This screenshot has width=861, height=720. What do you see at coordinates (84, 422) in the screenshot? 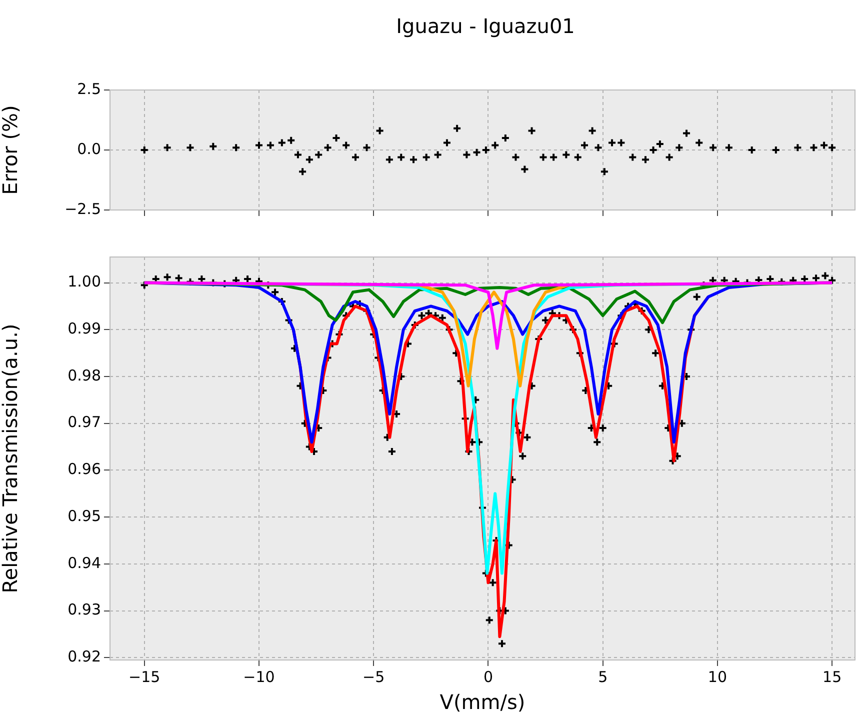
I see `y-tick-label: 0.97` at bounding box center [84, 422].